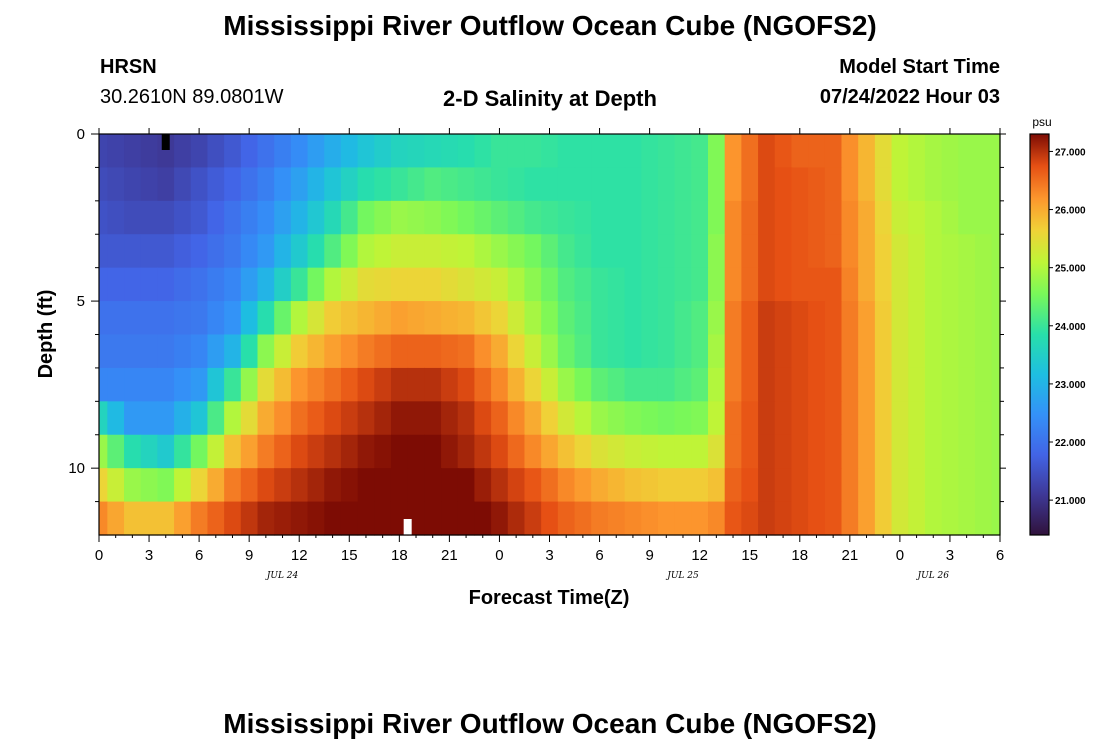  What do you see at coordinates (1070, 152) in the screenshot?
I see `colorbar-tick-label: 27.000` at bounding box center [1070, 152].